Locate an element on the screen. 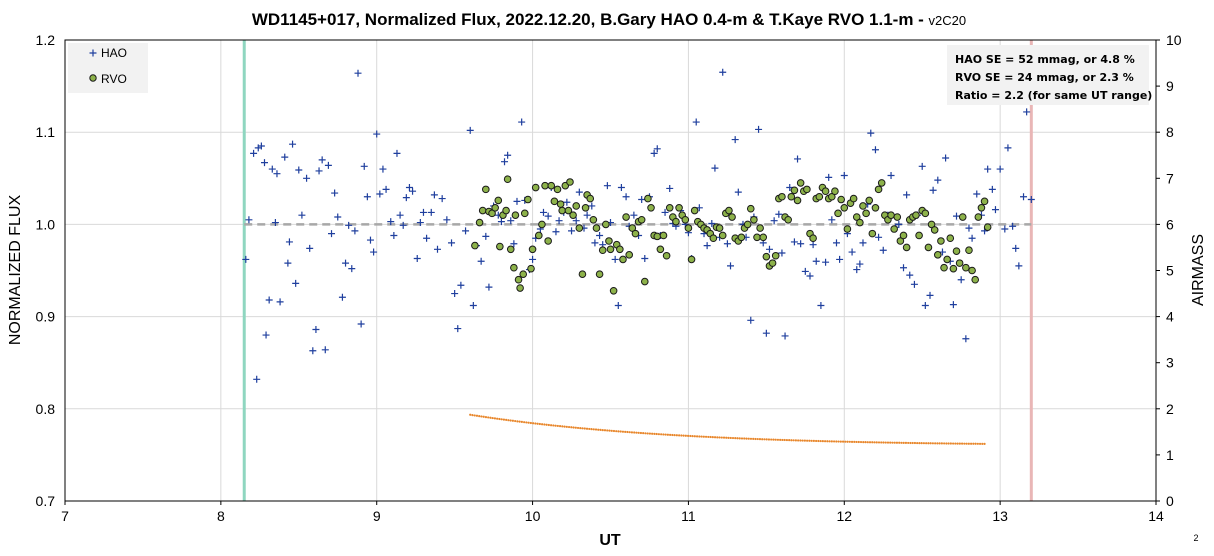  y-axis-label: NORMALIZED FLUX is located at coordinates (15, 270).